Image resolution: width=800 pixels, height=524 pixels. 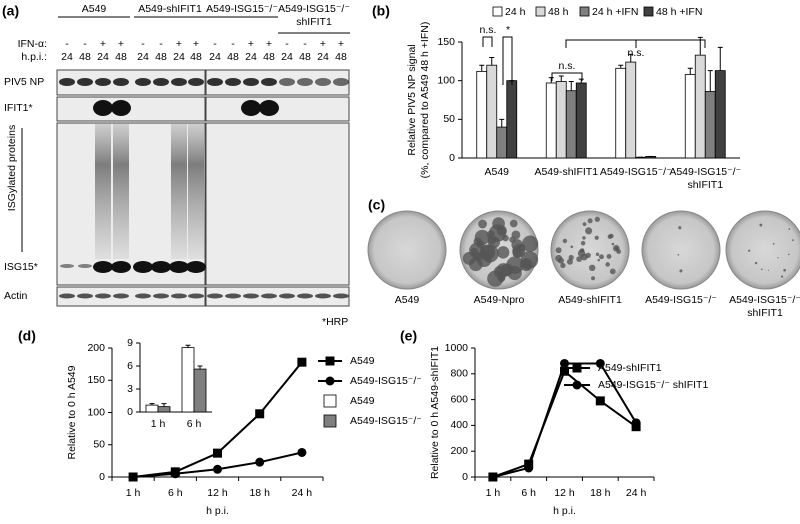 I want to click on legend-label: A549-ISG15⁻/⁻, so click(x=386, y=381).